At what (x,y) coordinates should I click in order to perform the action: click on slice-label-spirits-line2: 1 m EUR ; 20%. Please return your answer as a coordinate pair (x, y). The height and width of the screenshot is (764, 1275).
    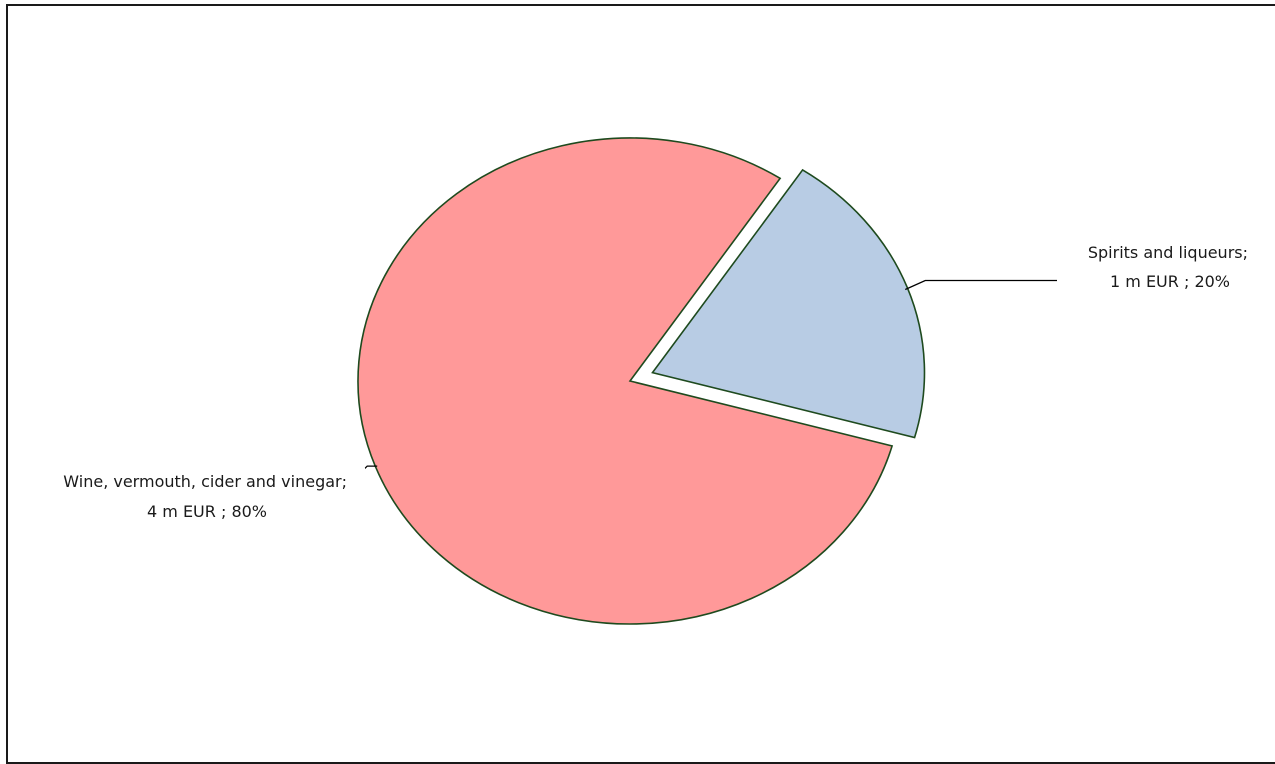
    Looking at the image, I should click on (1170, 281).